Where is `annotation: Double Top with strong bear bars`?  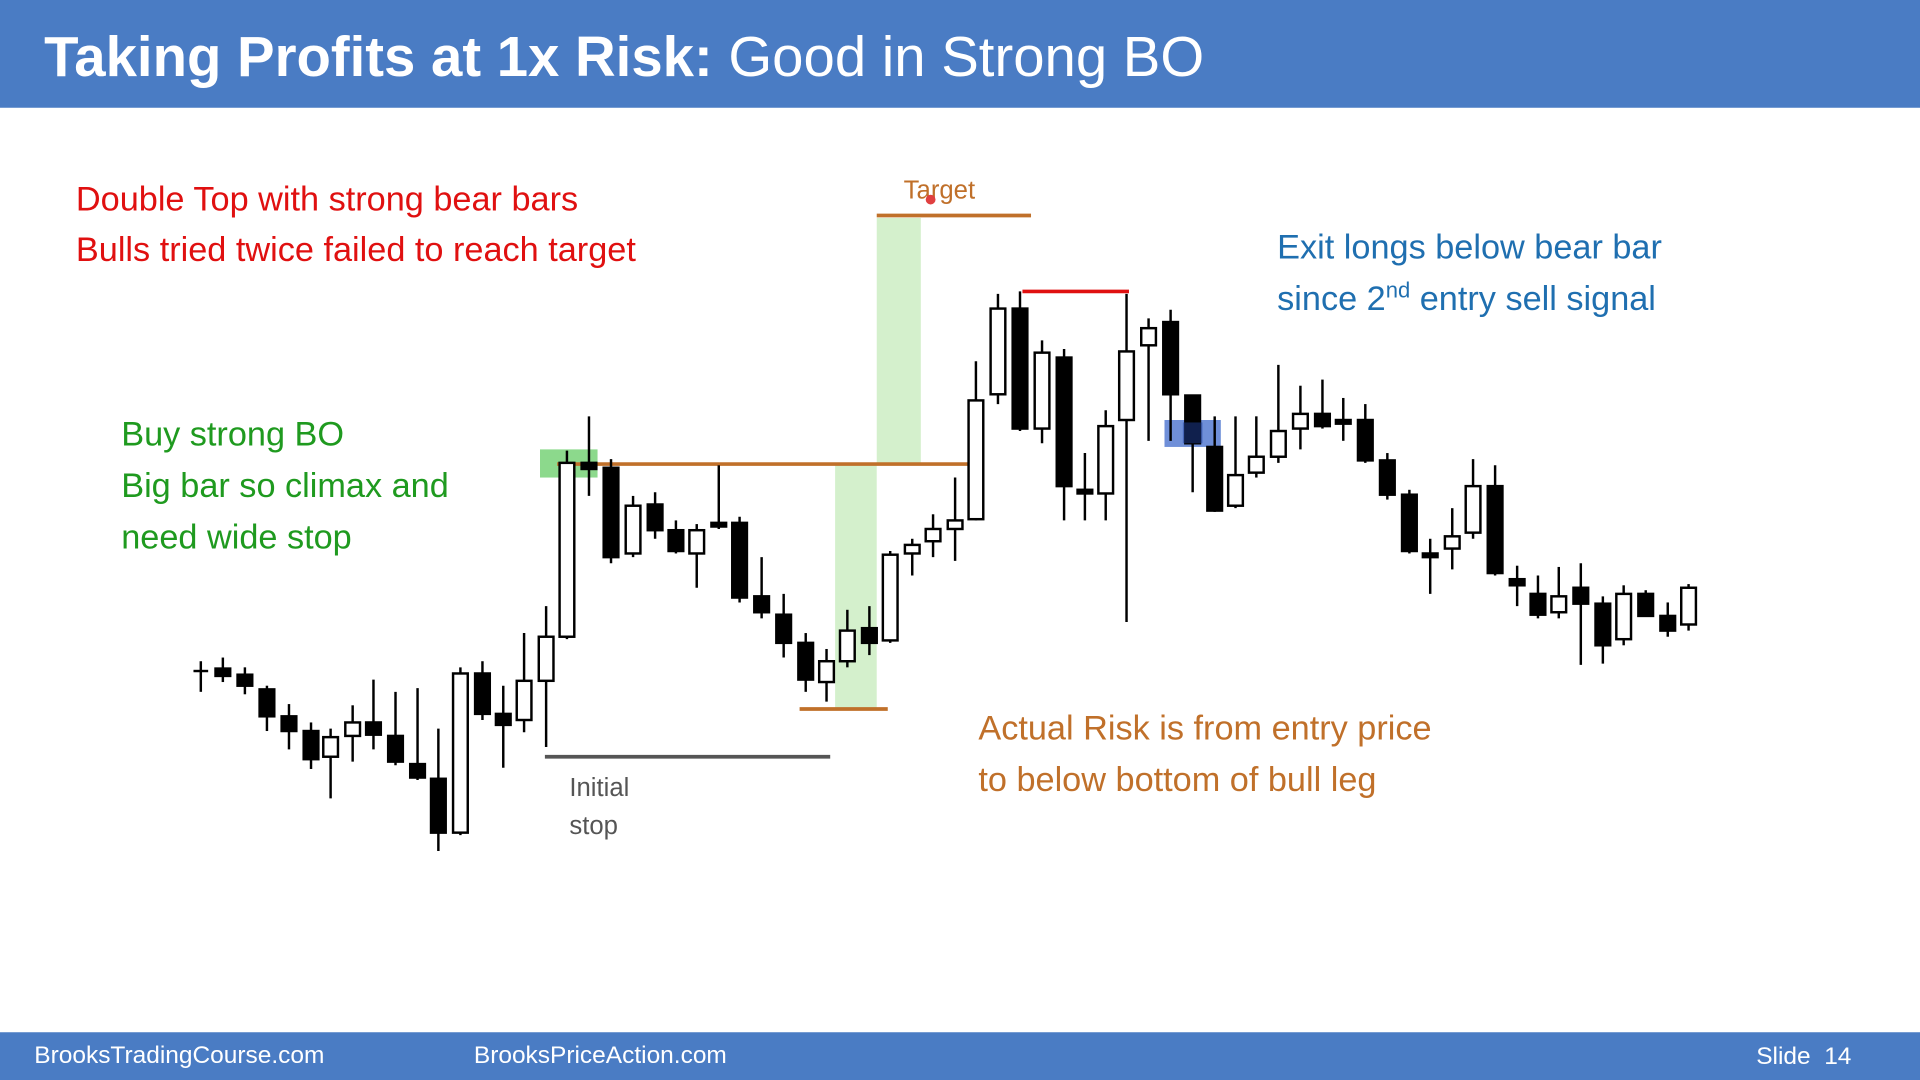 annotation: Double Top with strong bear bars is located at coordinates (327, 200).